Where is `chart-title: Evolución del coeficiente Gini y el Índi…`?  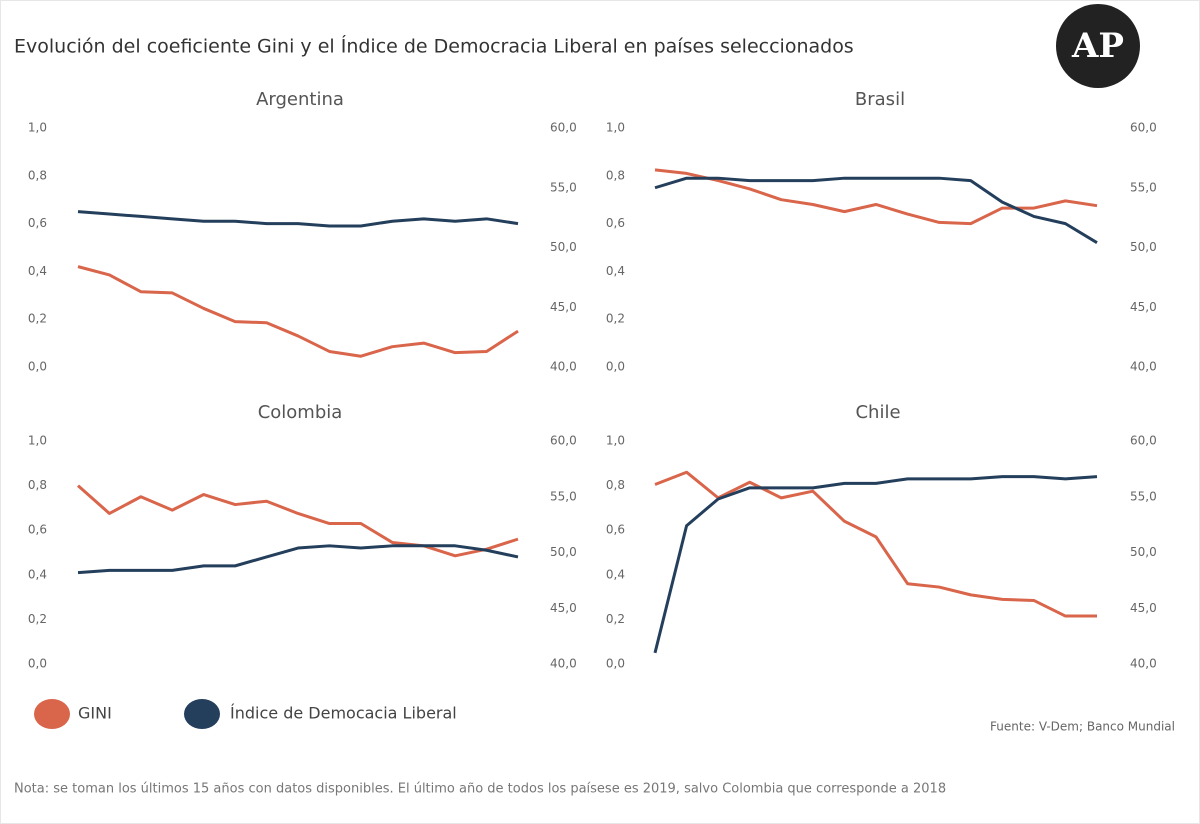 chart-title: Evolución del coeficiente Gini y el Índi… is located at coordinates (434, 46).